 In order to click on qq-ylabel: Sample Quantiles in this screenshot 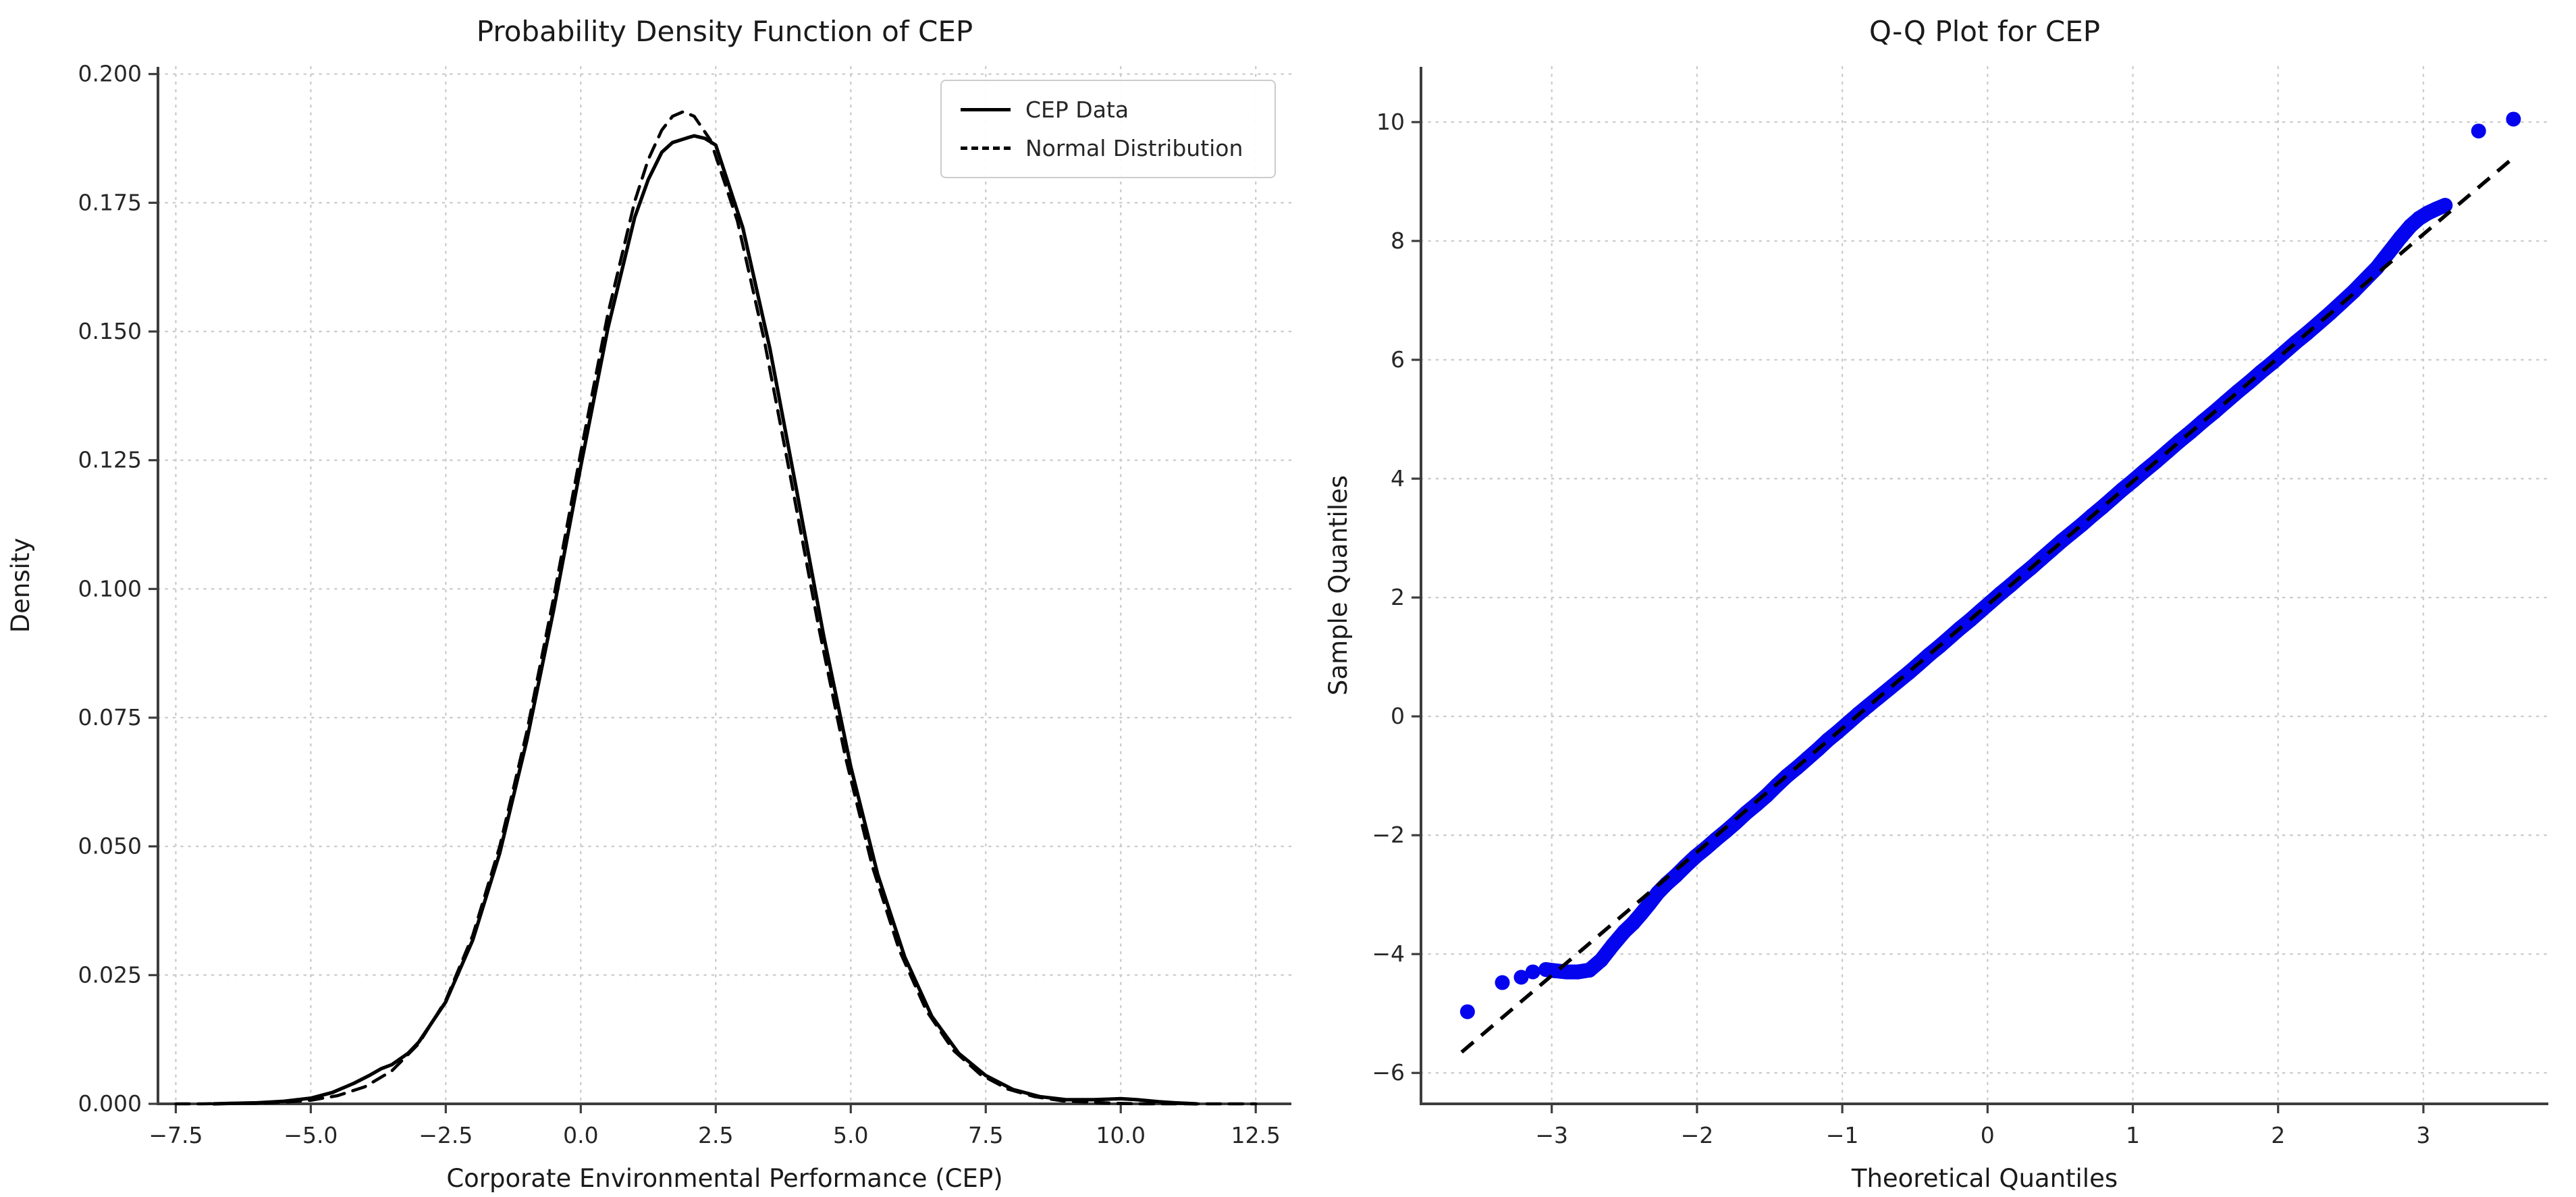, I will do `click(1338, 585)`.